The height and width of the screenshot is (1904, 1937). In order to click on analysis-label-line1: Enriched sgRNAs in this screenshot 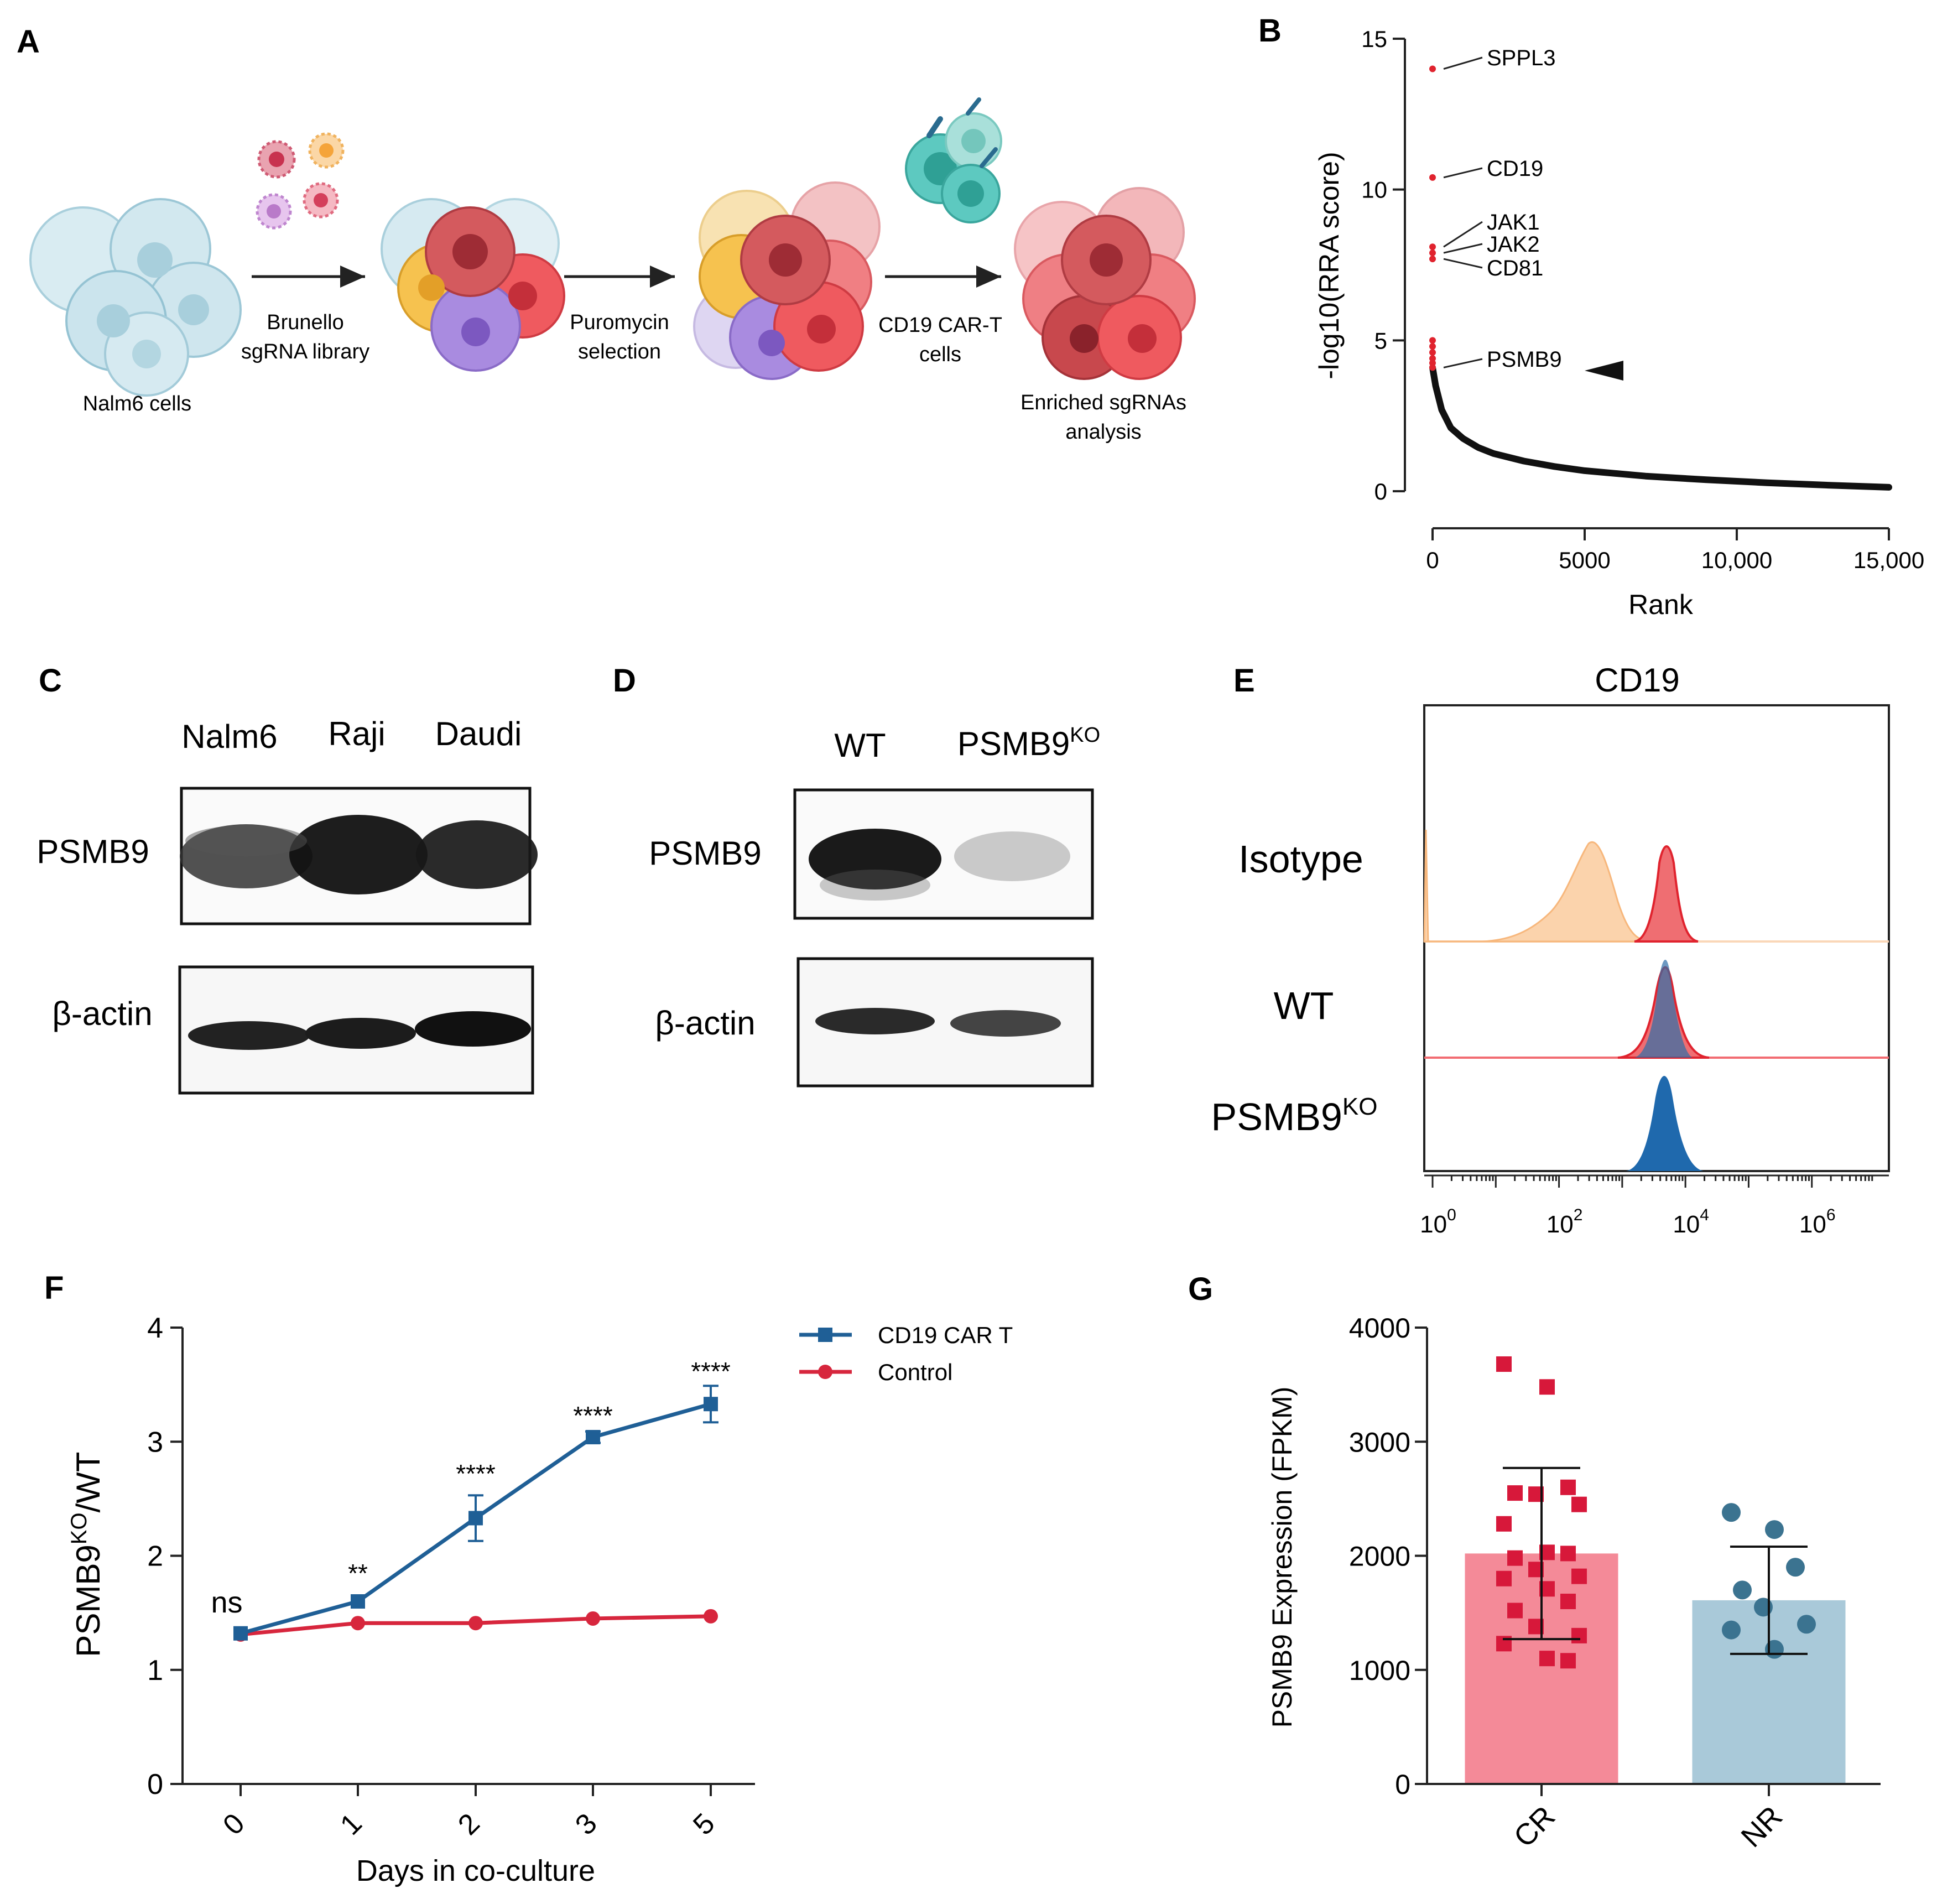, I will do `click(1103, 403)`.